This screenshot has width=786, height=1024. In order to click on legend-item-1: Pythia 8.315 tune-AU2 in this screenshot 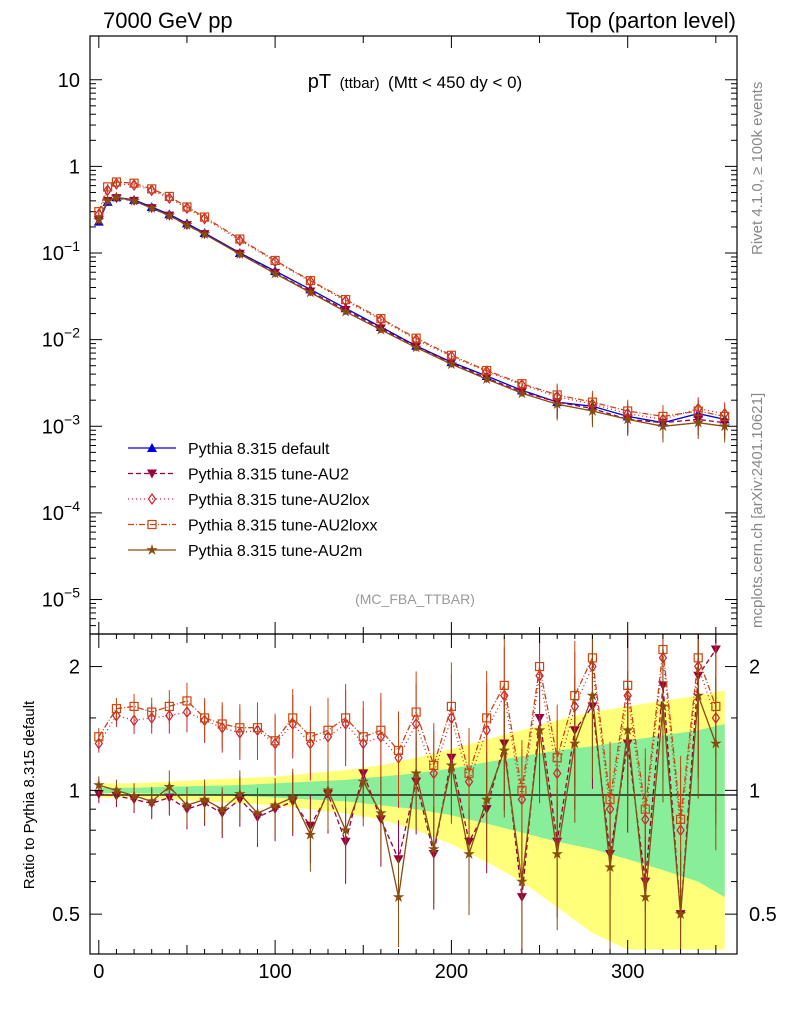, I will do `click(238, 475)`.